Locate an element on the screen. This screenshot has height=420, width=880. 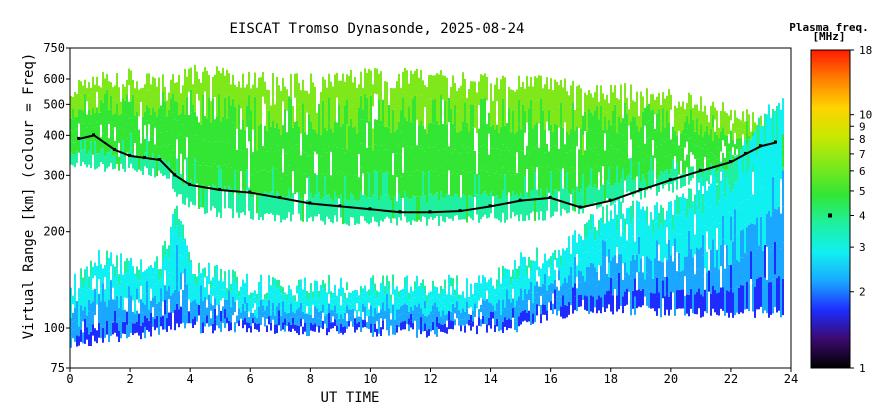
x-tick-label: 2 is located at coordinates (129, 379).